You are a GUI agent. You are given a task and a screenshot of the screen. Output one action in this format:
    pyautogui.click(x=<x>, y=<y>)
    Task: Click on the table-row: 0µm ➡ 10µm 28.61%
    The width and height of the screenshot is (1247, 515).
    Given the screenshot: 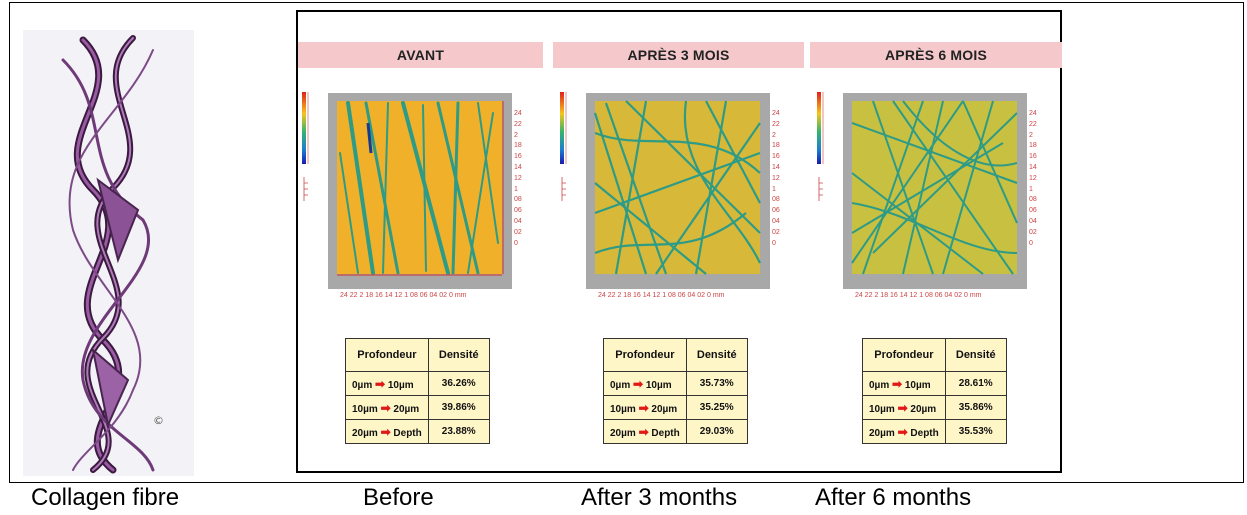 What is the action you would take?
    pyautogui.click(x=934, y=383)
    